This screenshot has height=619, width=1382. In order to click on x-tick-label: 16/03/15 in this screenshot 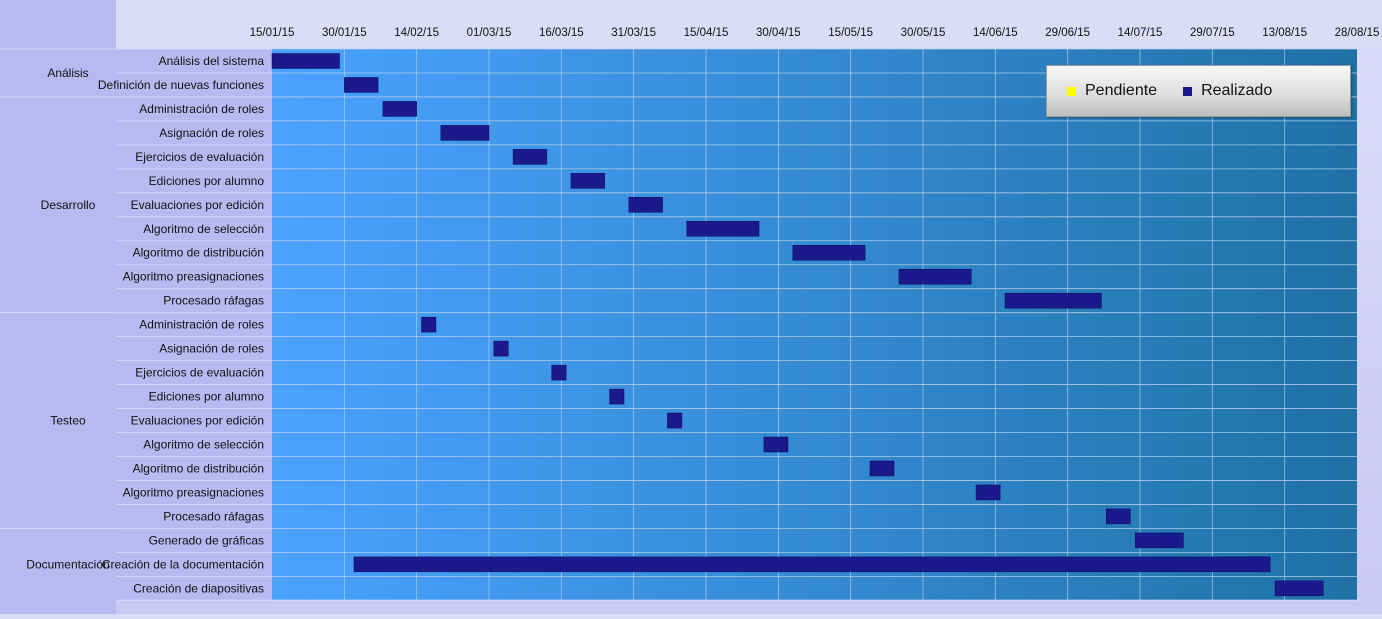, I will do `click(561, 33)`.